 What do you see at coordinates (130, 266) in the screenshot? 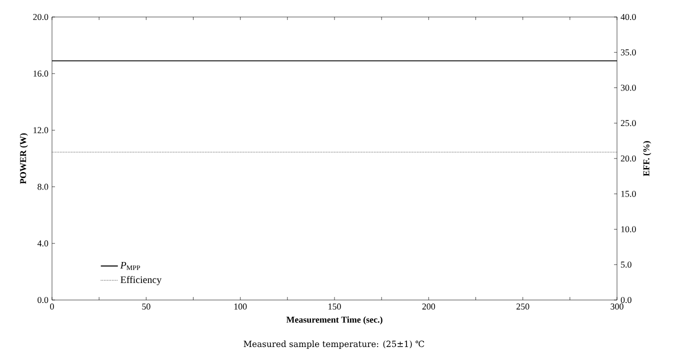
I see `legend-label: P$_{MPP}$` at bounding box center [130, 266].